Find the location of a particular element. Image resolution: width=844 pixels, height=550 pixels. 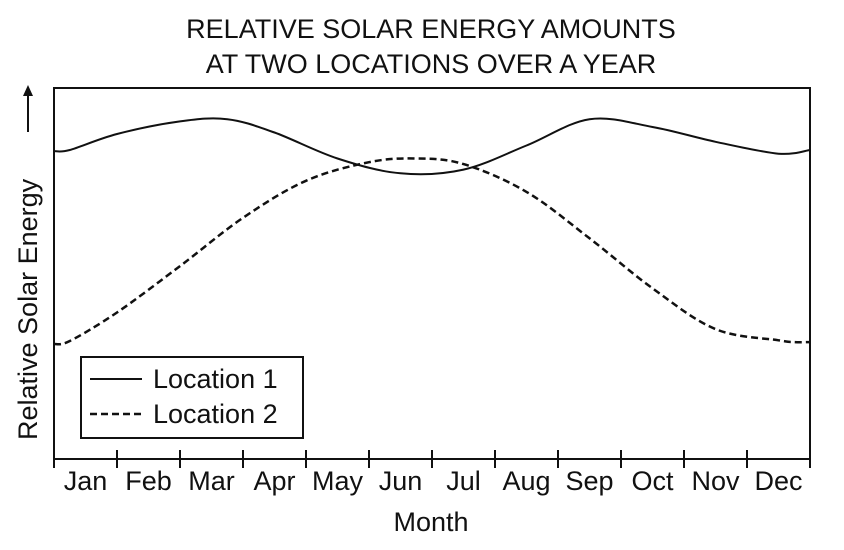

legend-box is located at coordinates (192, 397).